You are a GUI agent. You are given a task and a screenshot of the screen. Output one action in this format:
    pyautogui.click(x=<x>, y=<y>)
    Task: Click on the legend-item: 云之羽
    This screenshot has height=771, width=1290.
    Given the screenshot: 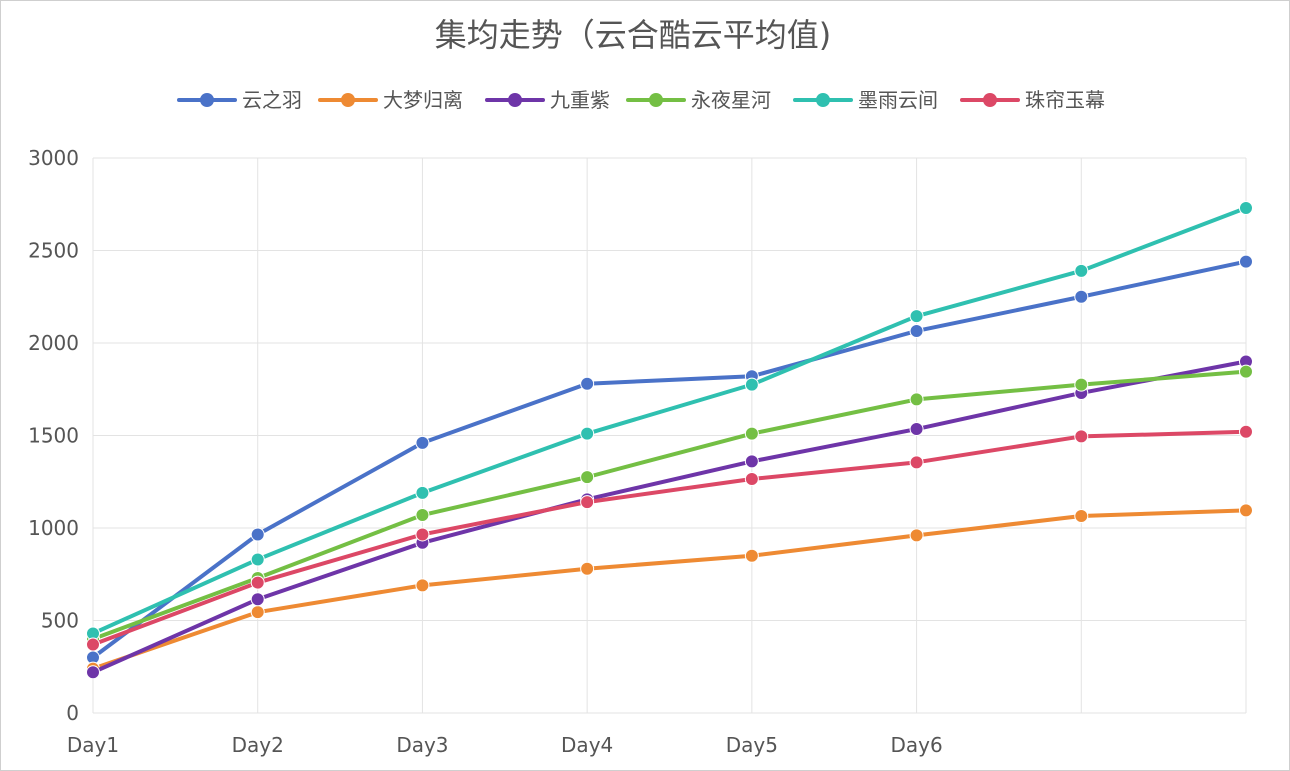 What is the action you would take?
    pyautogui.click(x=239, y=100)
    